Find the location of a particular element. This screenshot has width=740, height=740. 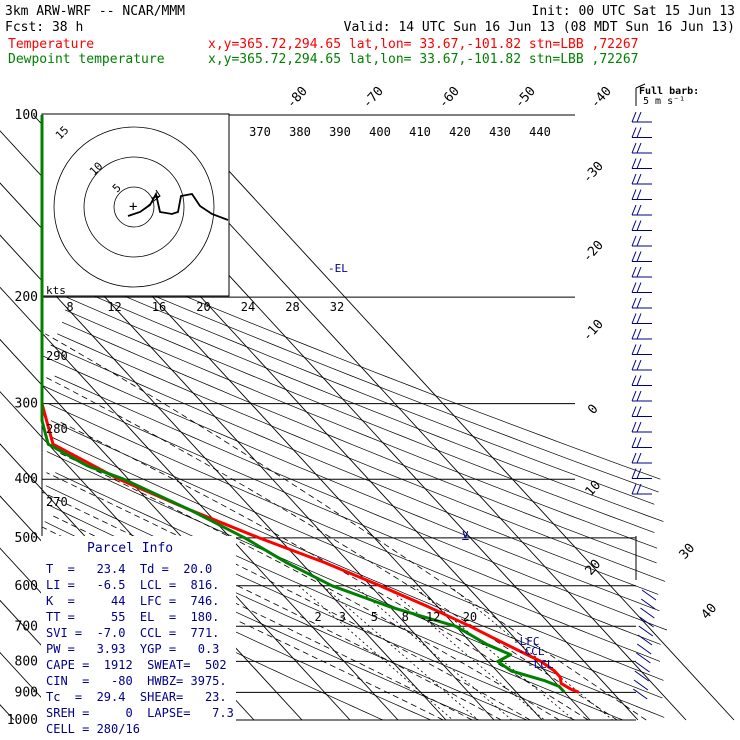

hodograph-u-axis-labels: 8 12 16 20 24 28 32 is located at coordinates (205, 307).